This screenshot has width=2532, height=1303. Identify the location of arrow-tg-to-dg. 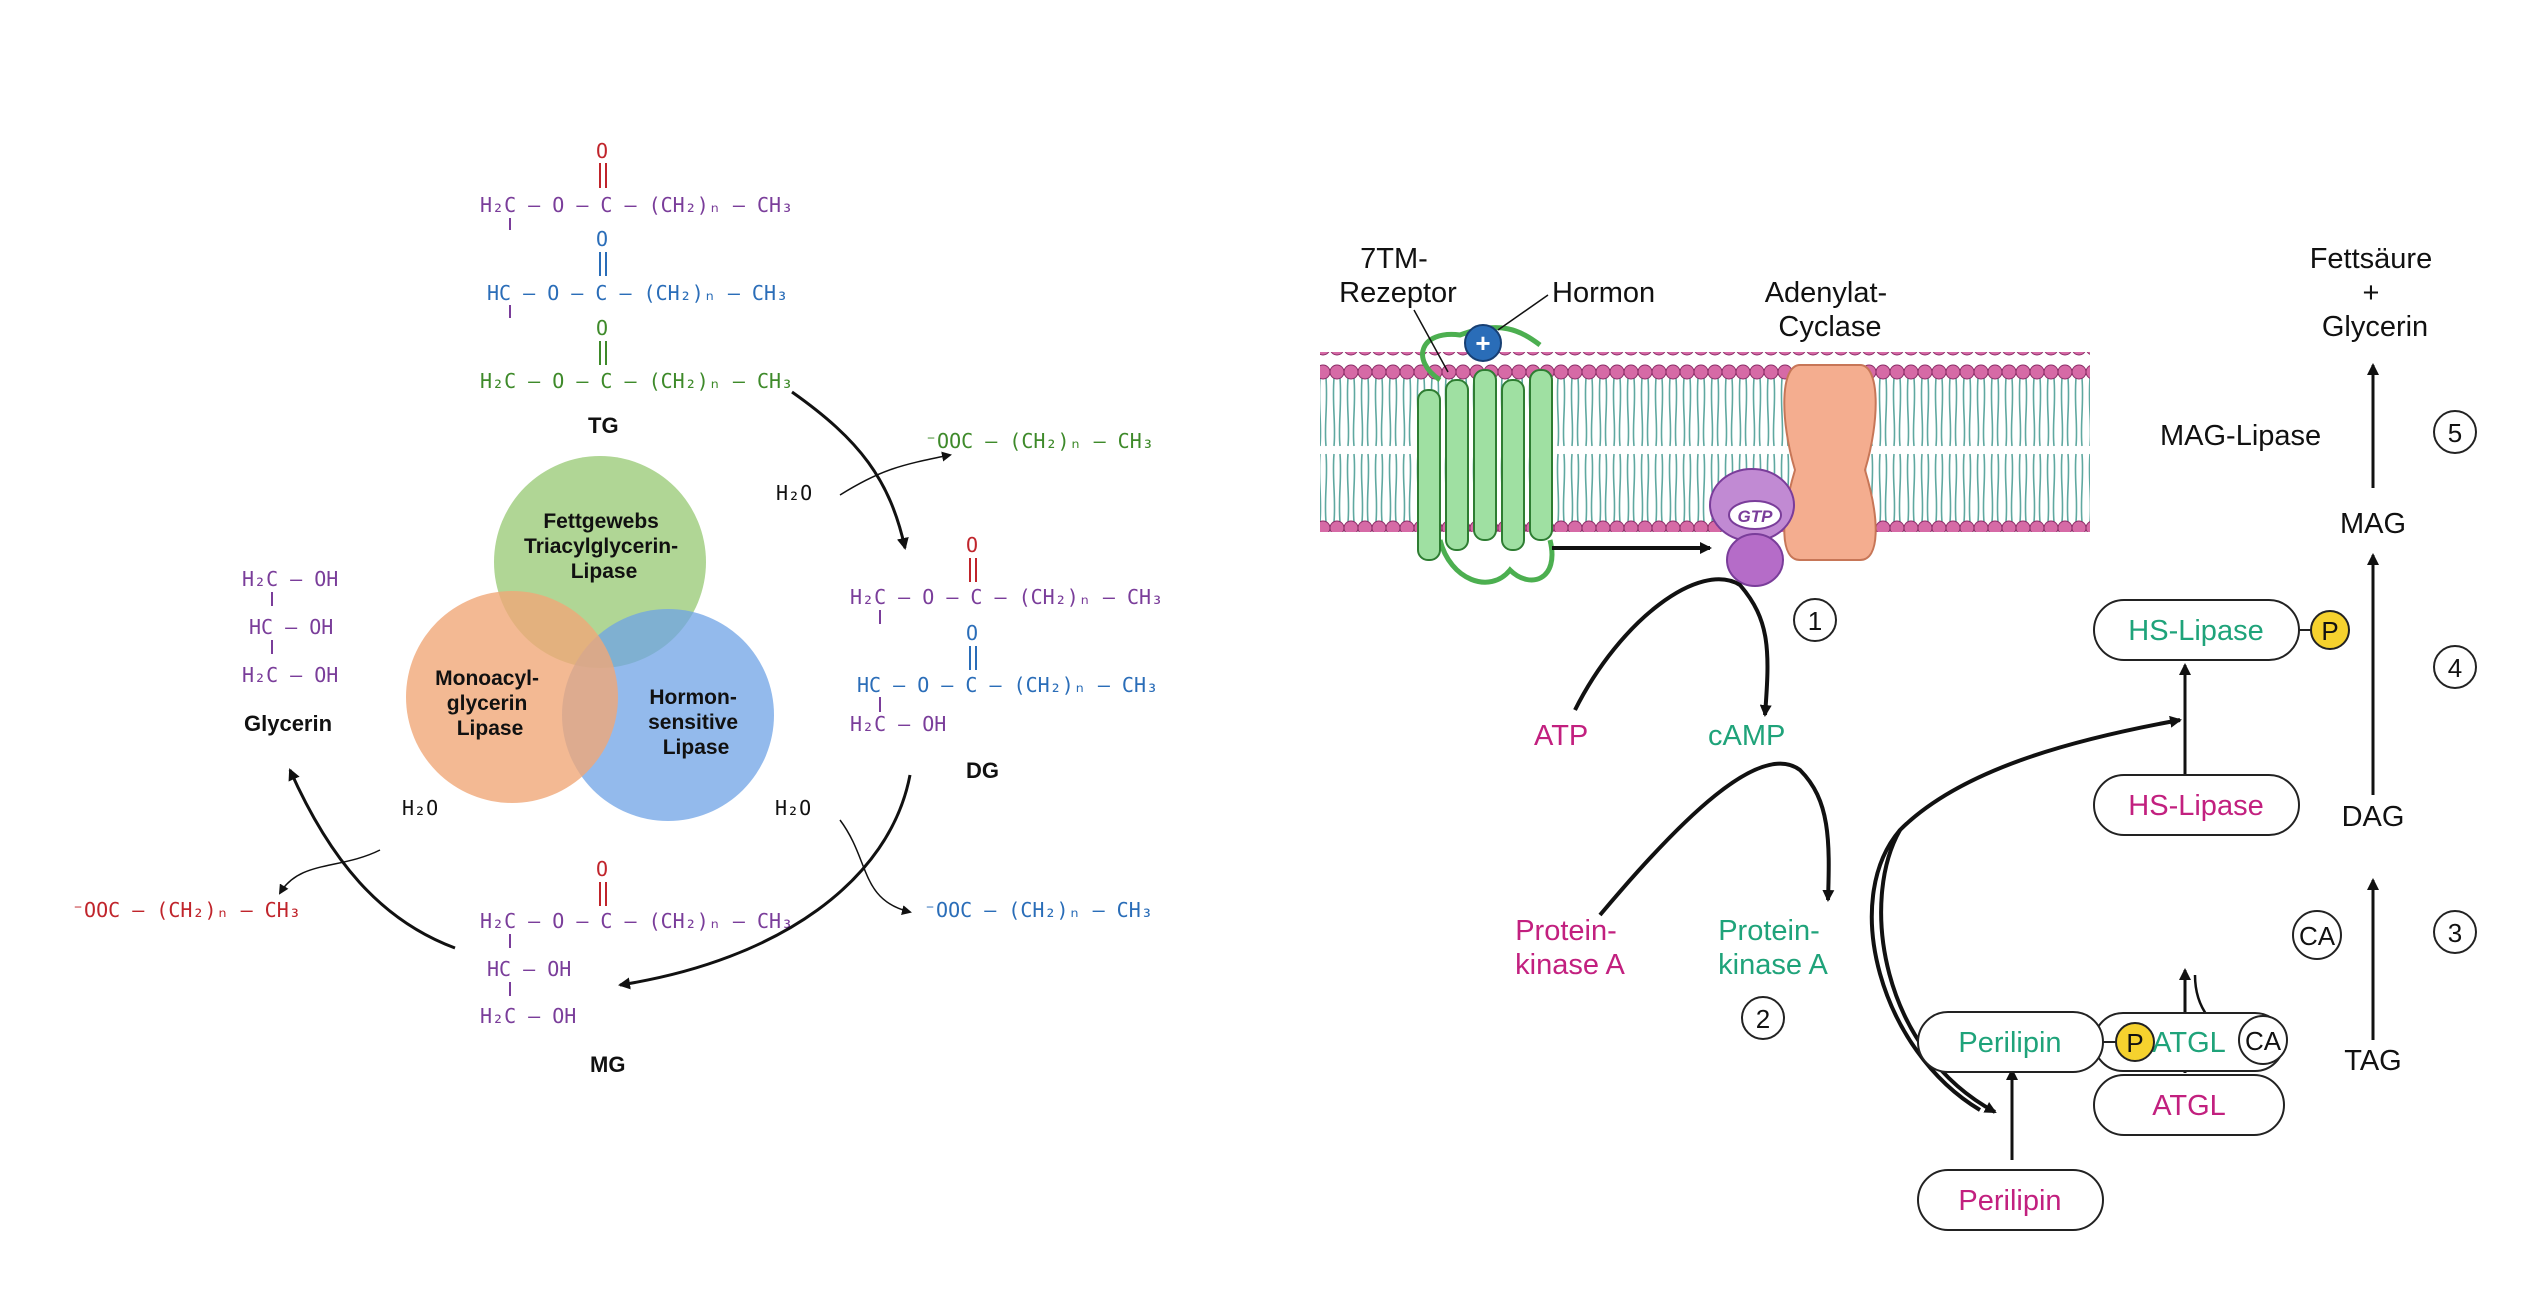
(850, 470).